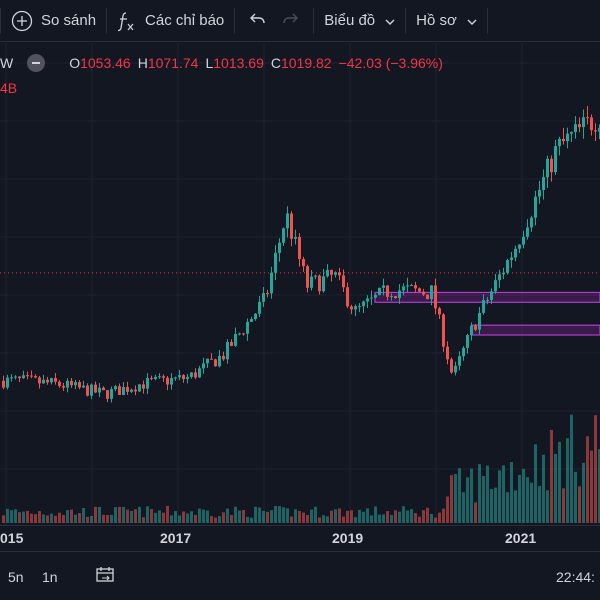 The height and width of the screenshot is (600, 600). I want to click on change-value: −42.03 (−3.96%), so click(390, 63).